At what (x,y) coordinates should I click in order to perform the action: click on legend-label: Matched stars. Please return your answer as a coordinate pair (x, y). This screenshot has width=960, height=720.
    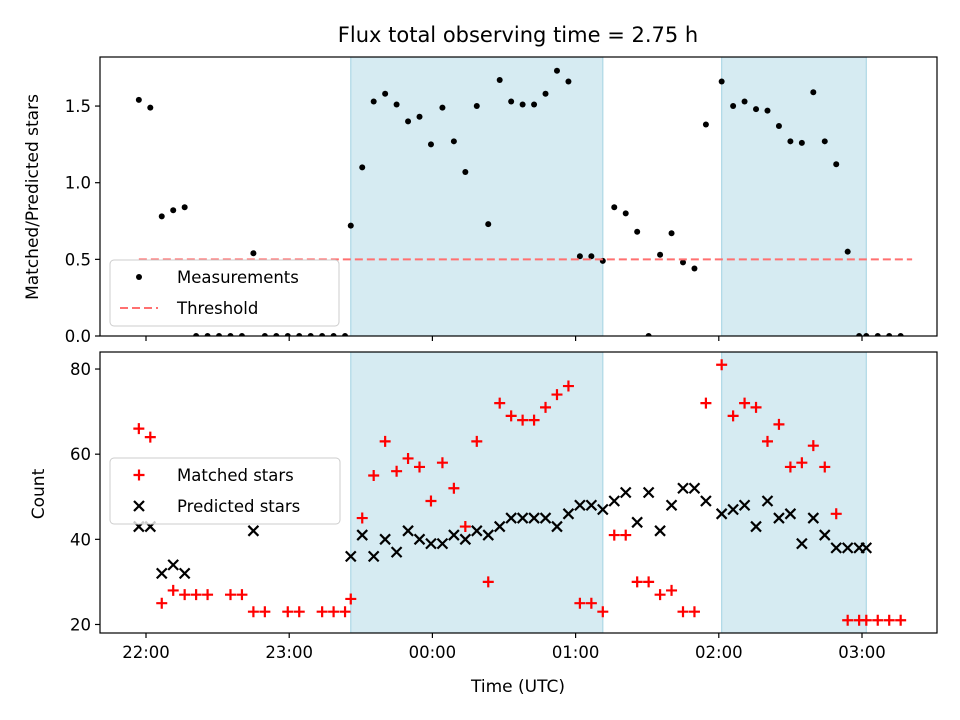
    Looking at the image, I should click on (235, 475).